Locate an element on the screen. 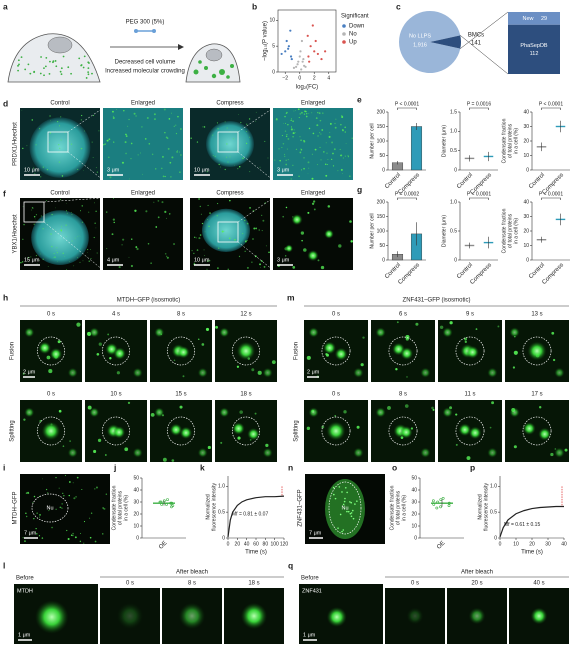 Image resolution: width=575 pixels, height=647 pixels. scale-bar-label: 1 μm is located at coordinates (24, 635).